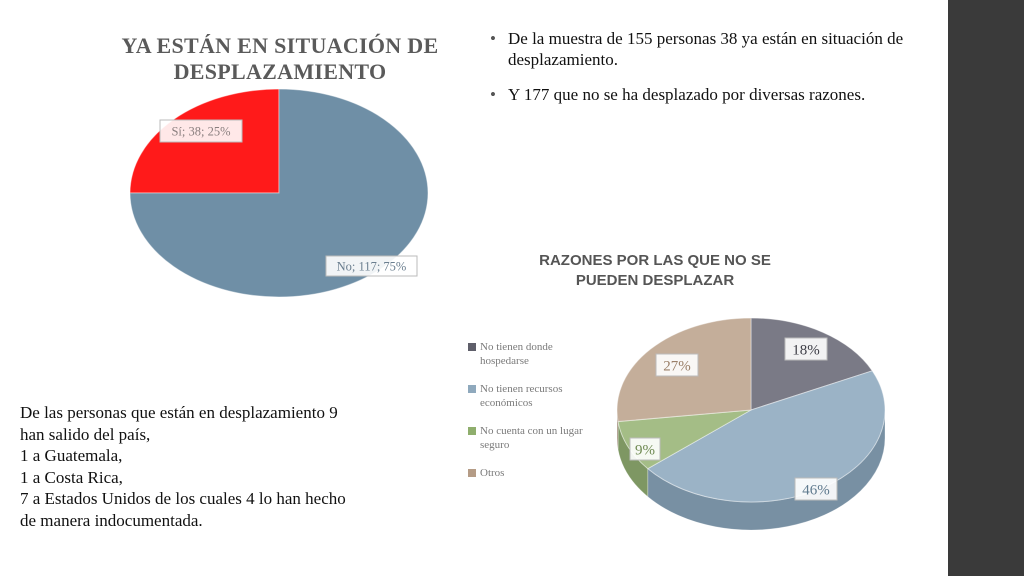 Image resolution: width=1024 pixels, height=576 pixels. I want to click on right-pie-label-no-tienen-donde-hospedarse: 18%, so click(806, 350).